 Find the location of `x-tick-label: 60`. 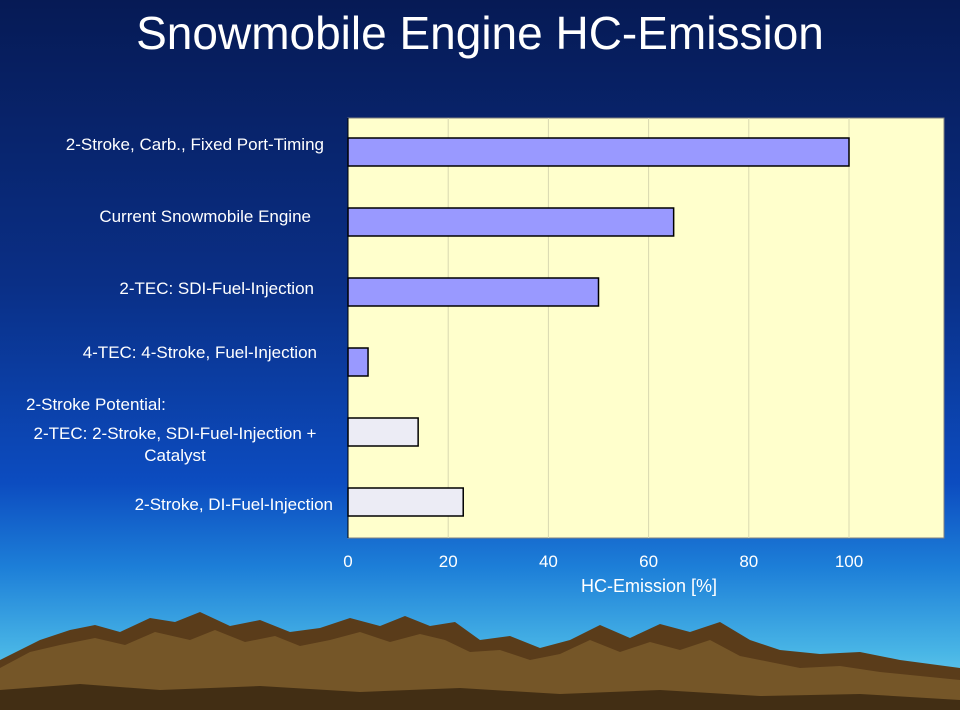

x-tick-label: 60 is located at coordinates (648, 561).